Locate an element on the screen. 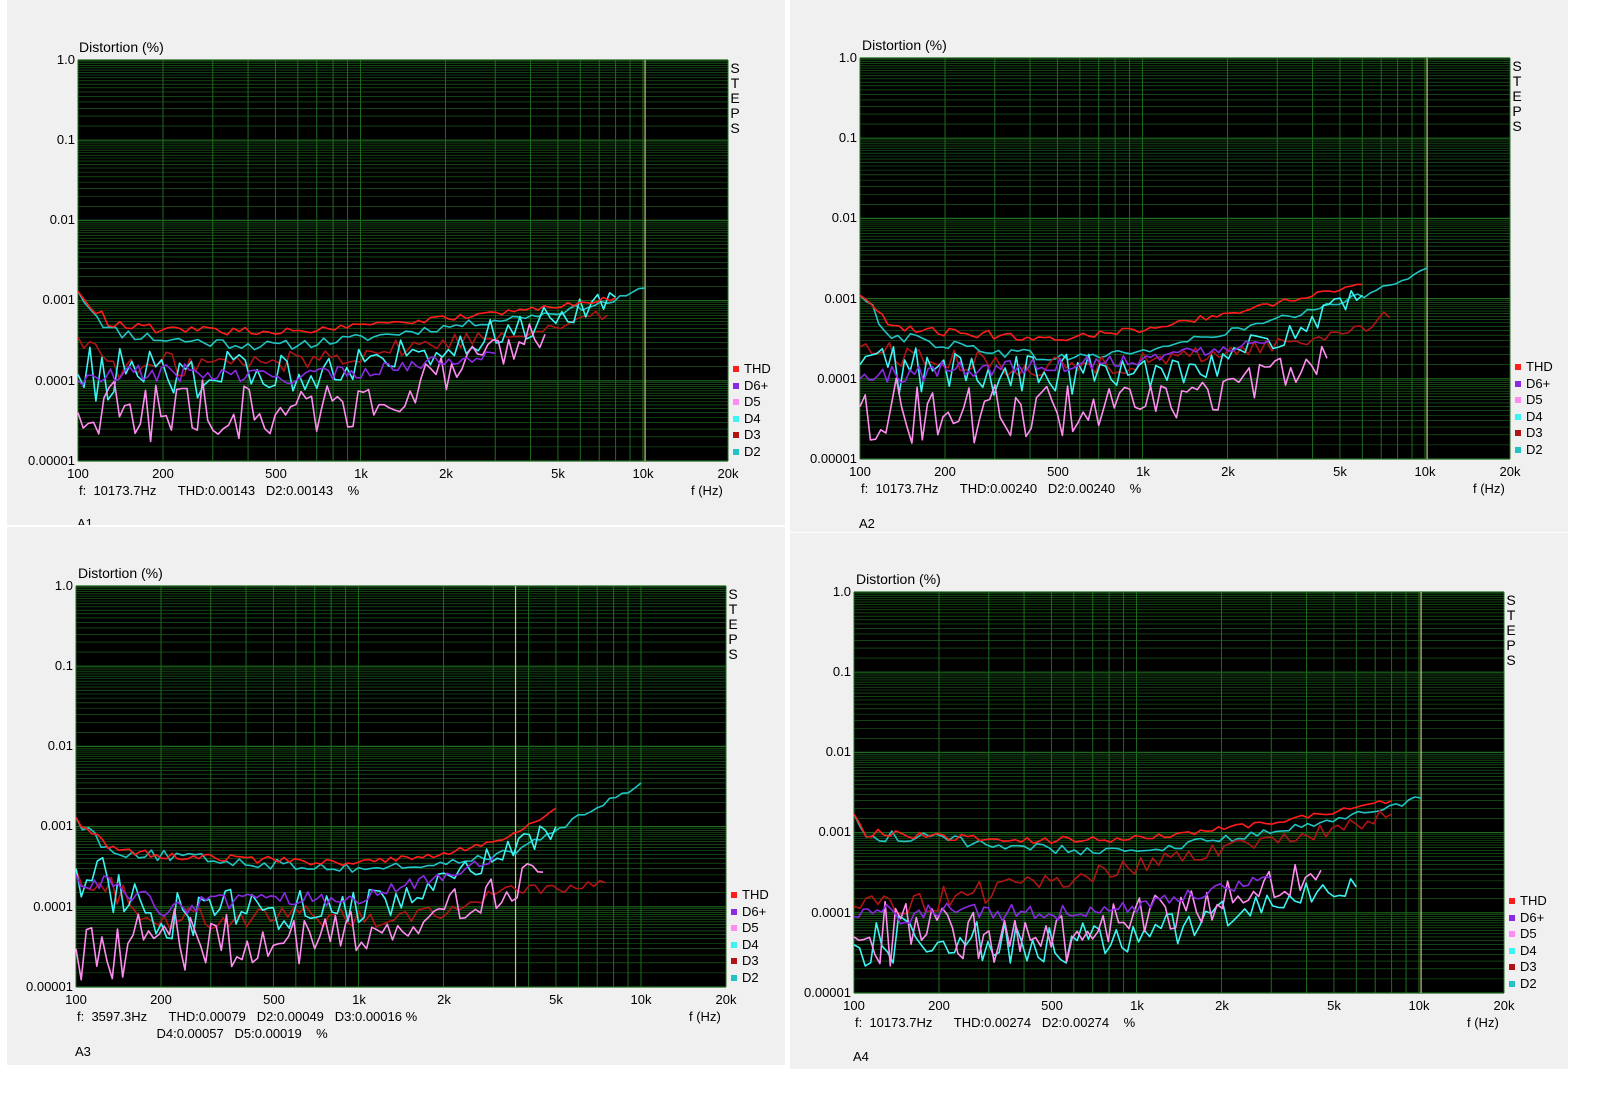 This screenshot has width=1612, height=1108. plot-area is located at coordinates (1179, 792).